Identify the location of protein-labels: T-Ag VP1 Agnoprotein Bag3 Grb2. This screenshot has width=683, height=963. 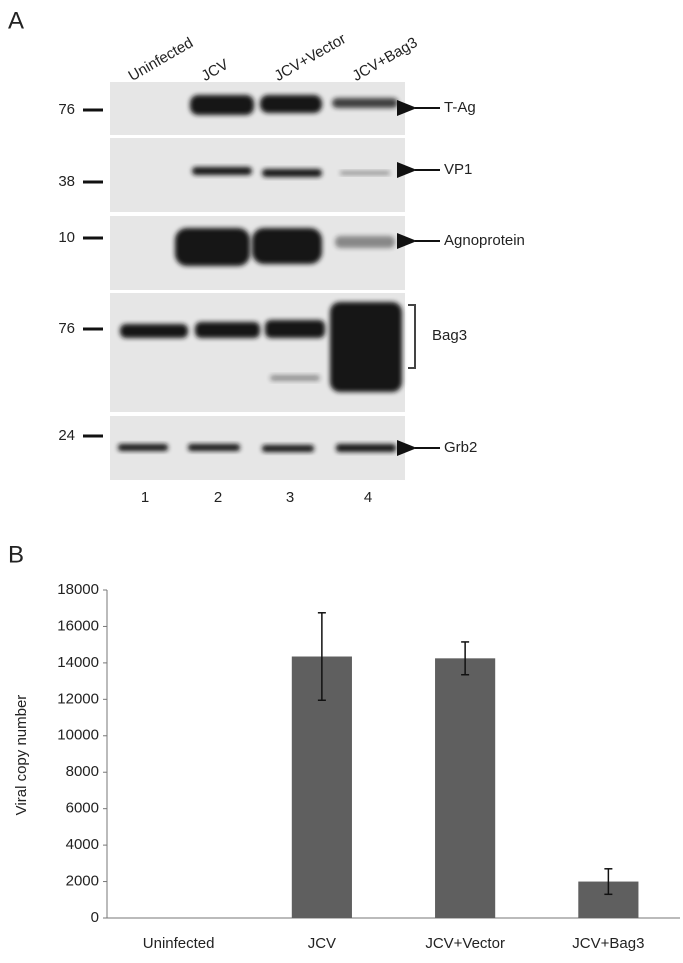
(461, 277).